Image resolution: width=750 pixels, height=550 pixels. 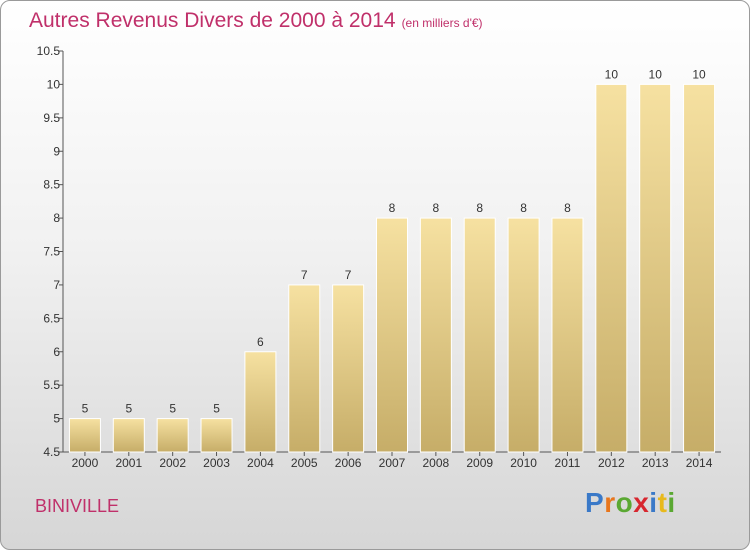 I want to click on y-tick-label: 7, so click(x=56, y=285).